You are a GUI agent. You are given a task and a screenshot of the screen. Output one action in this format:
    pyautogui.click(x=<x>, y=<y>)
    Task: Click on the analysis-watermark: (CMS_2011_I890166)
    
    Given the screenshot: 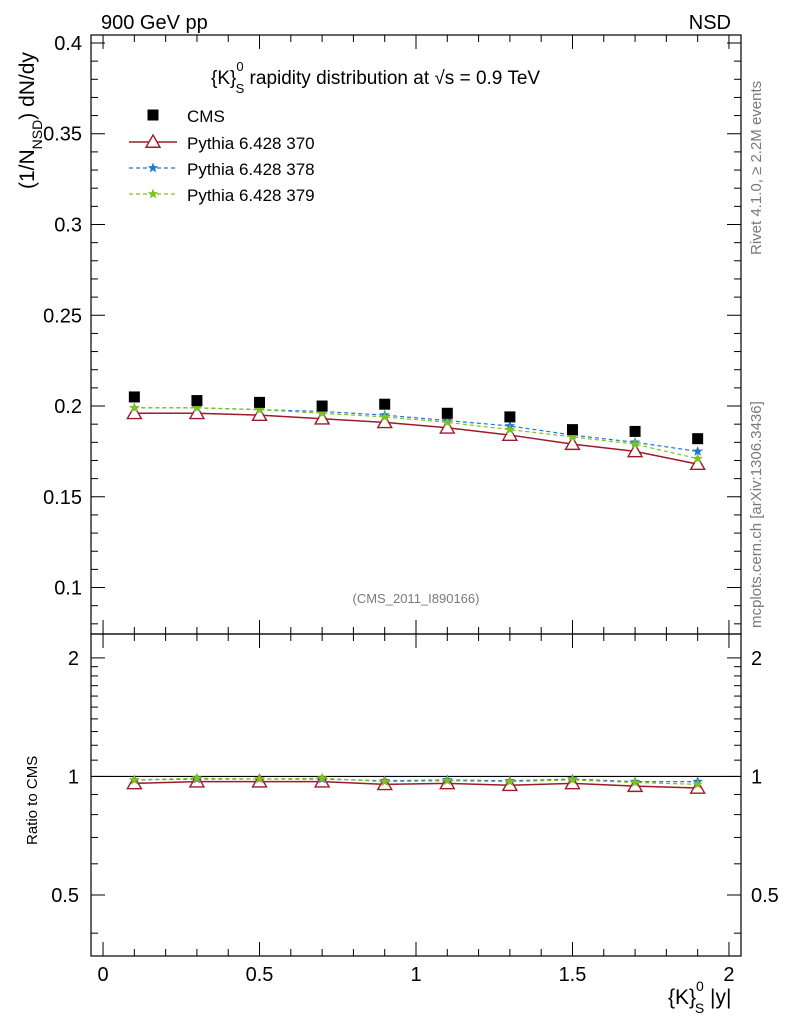 What is the action you would take?
    pyautogui.click(x=416, y=598)
    